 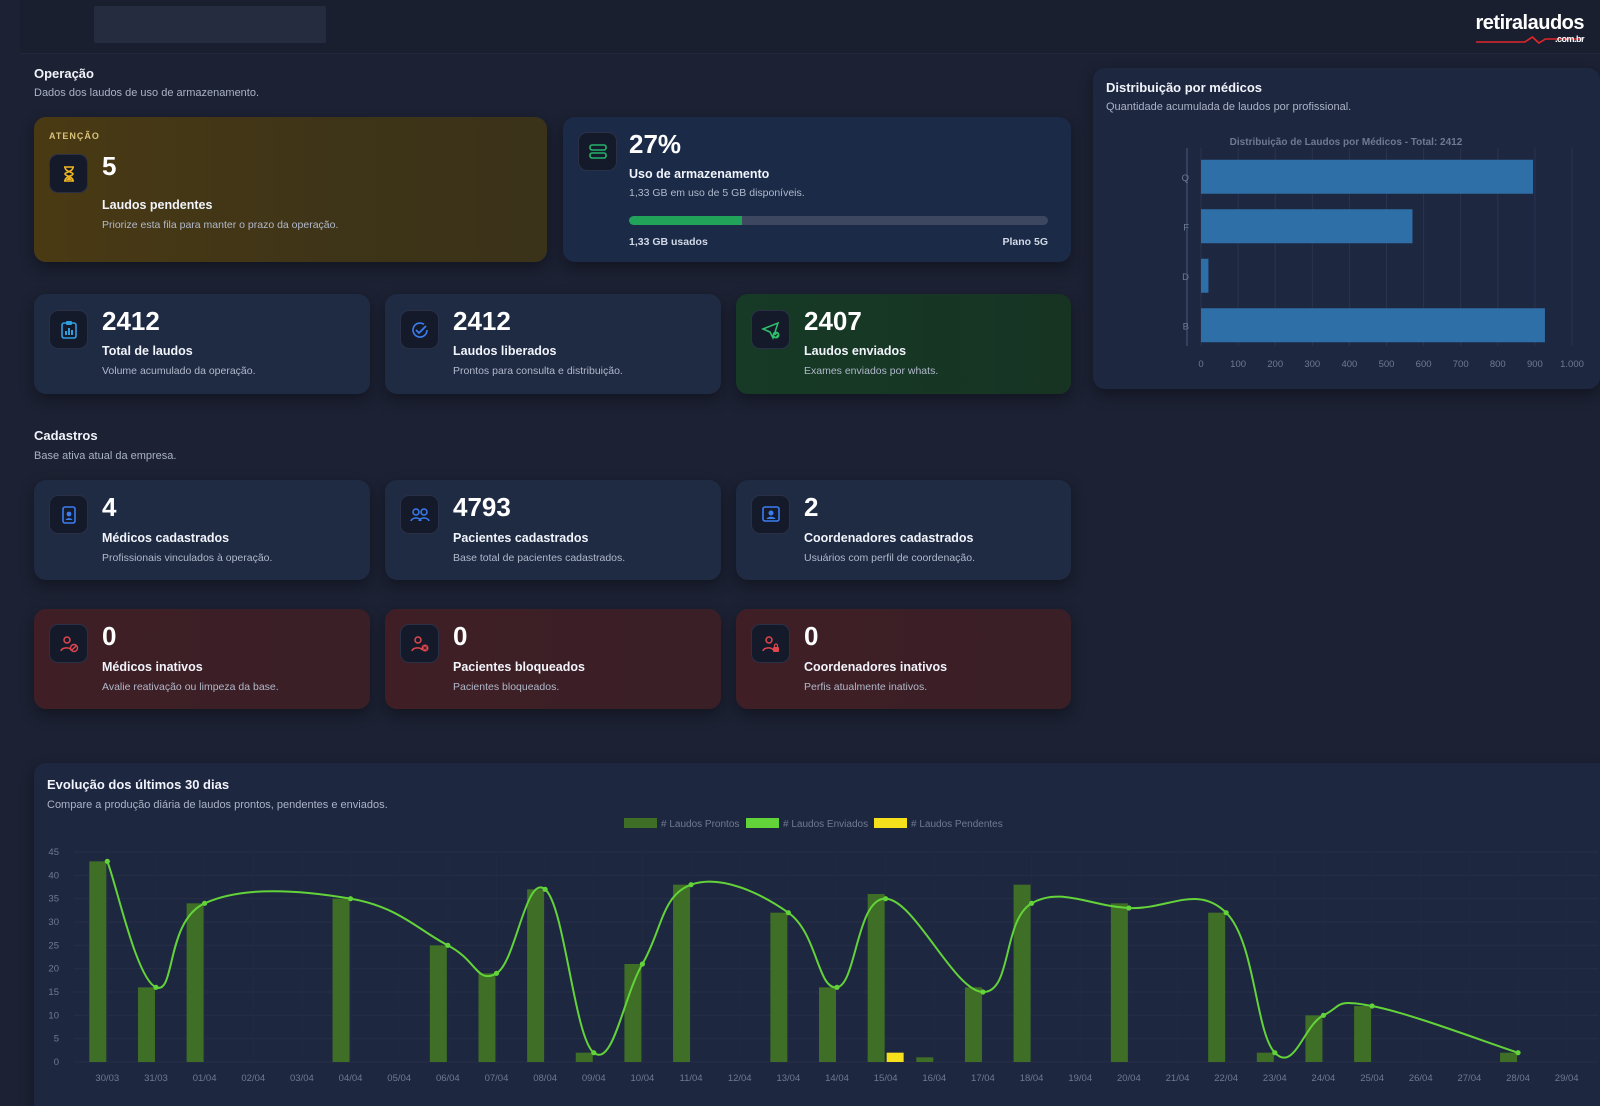 I want to click on x-tick-label: 14/04, so click(x=837, y=1078).